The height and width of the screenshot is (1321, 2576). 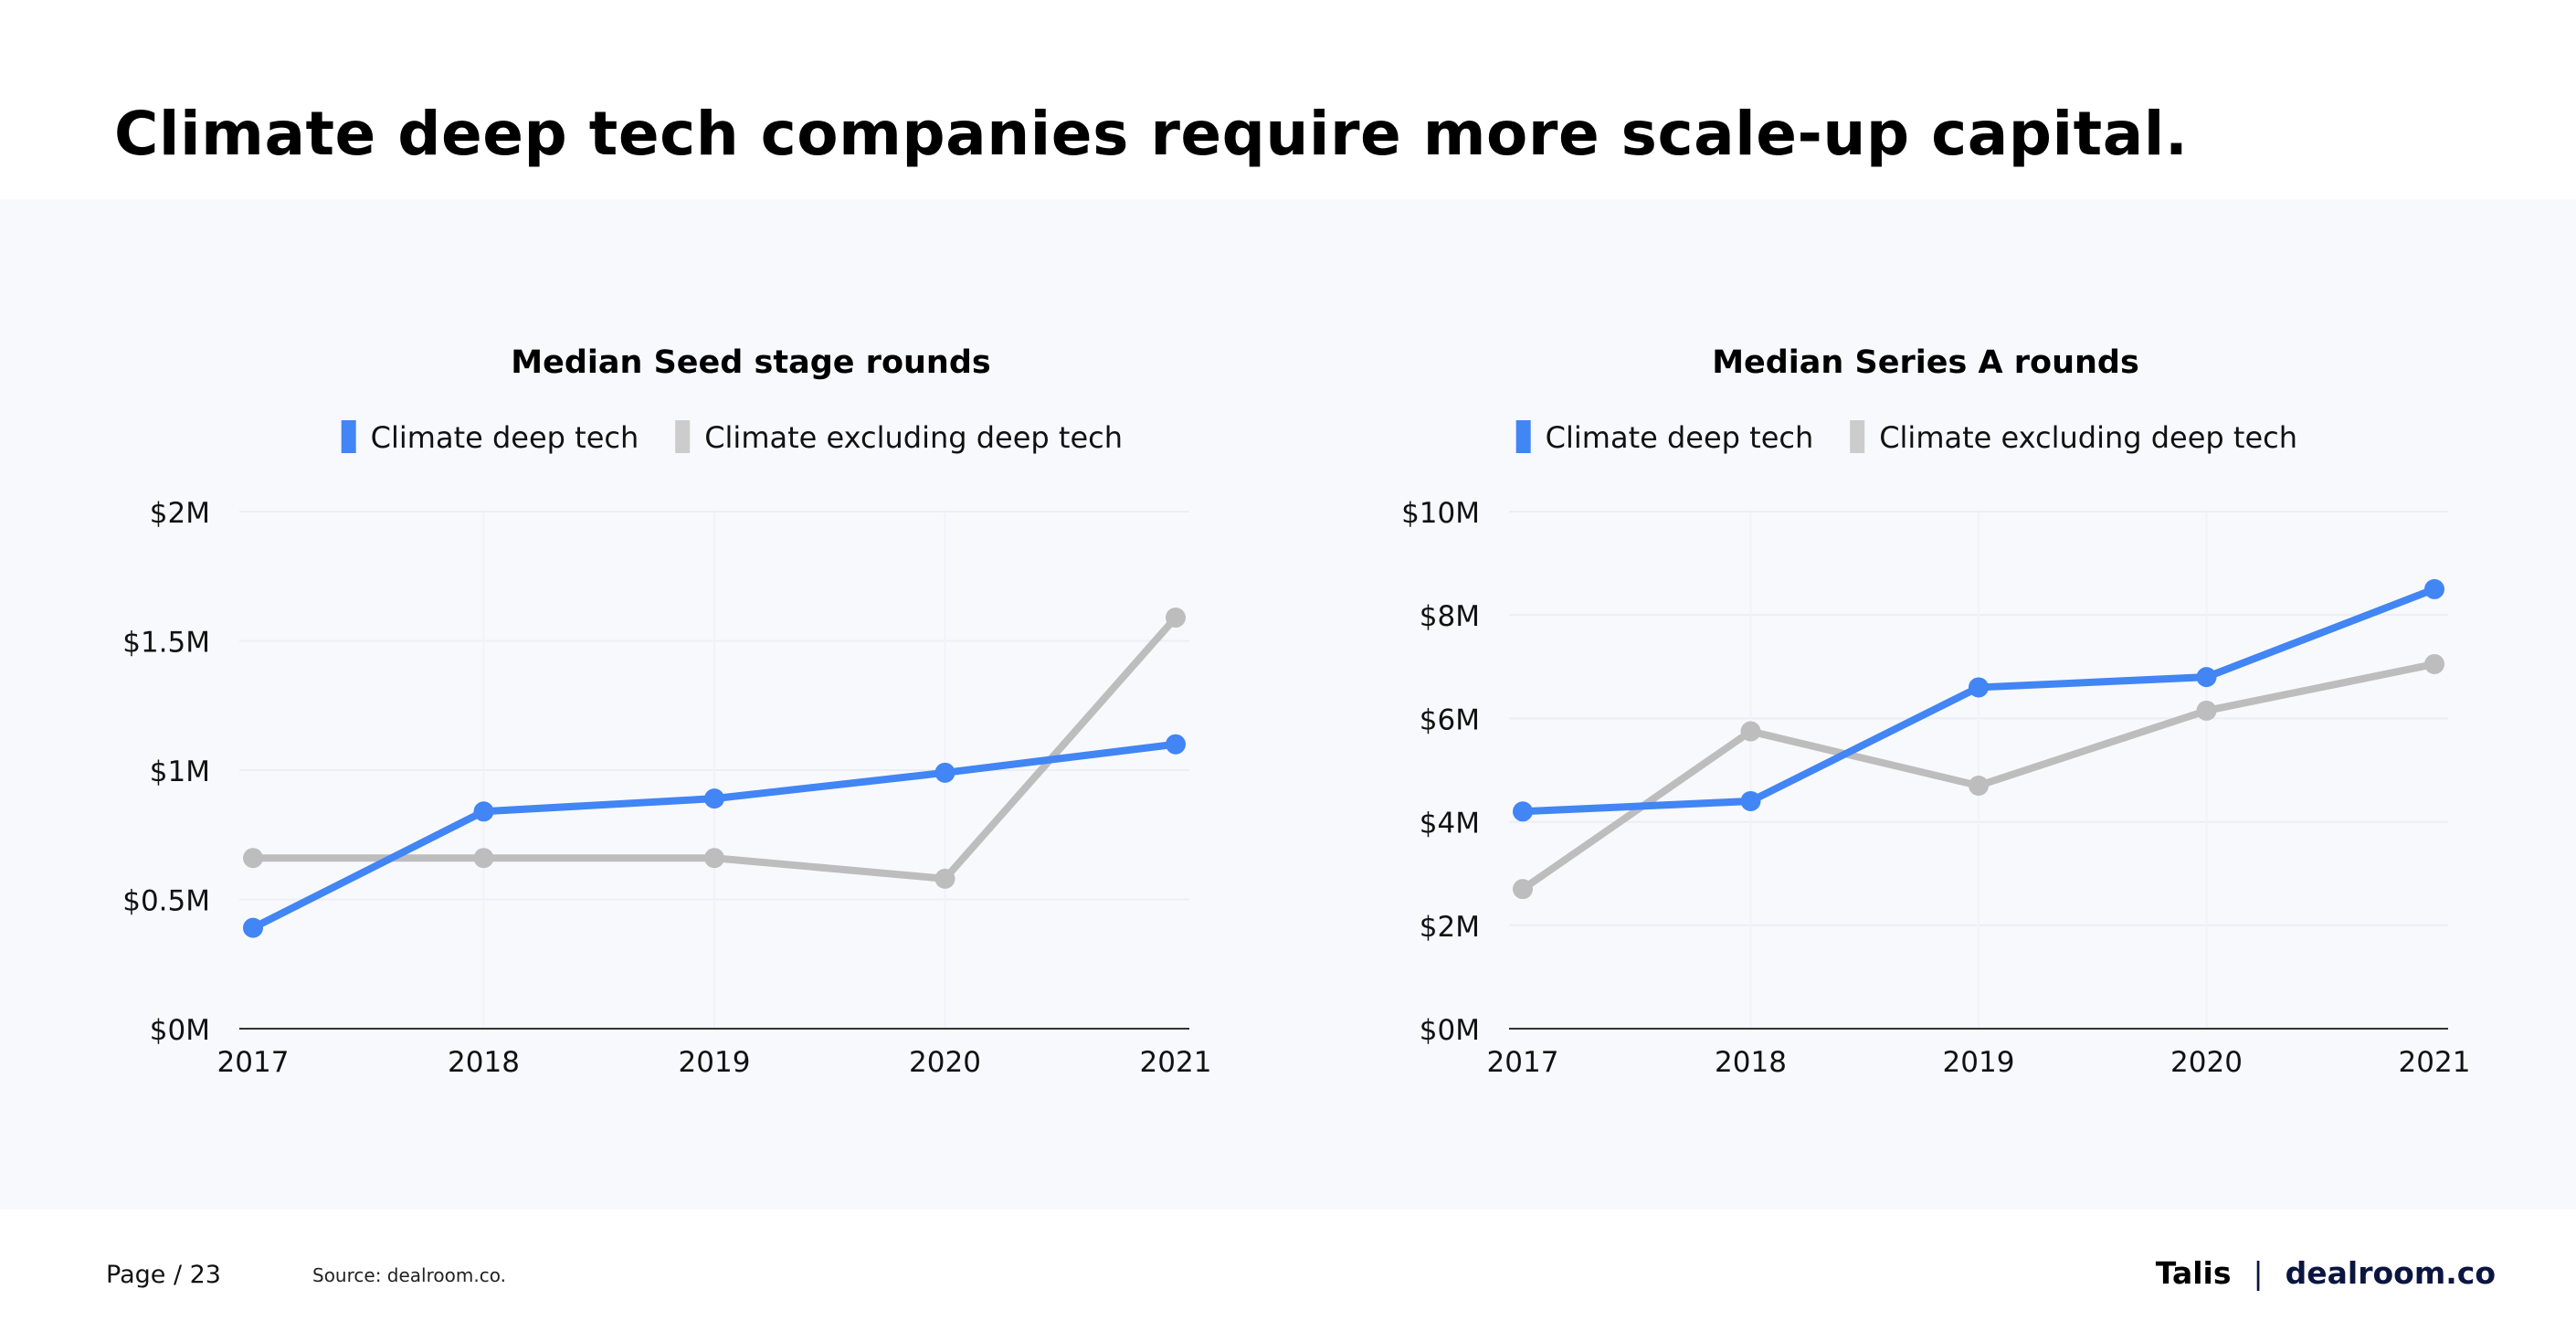 I want to click on brand-logo: Talis | dealroom.co, so click(x=2326, y=1273).